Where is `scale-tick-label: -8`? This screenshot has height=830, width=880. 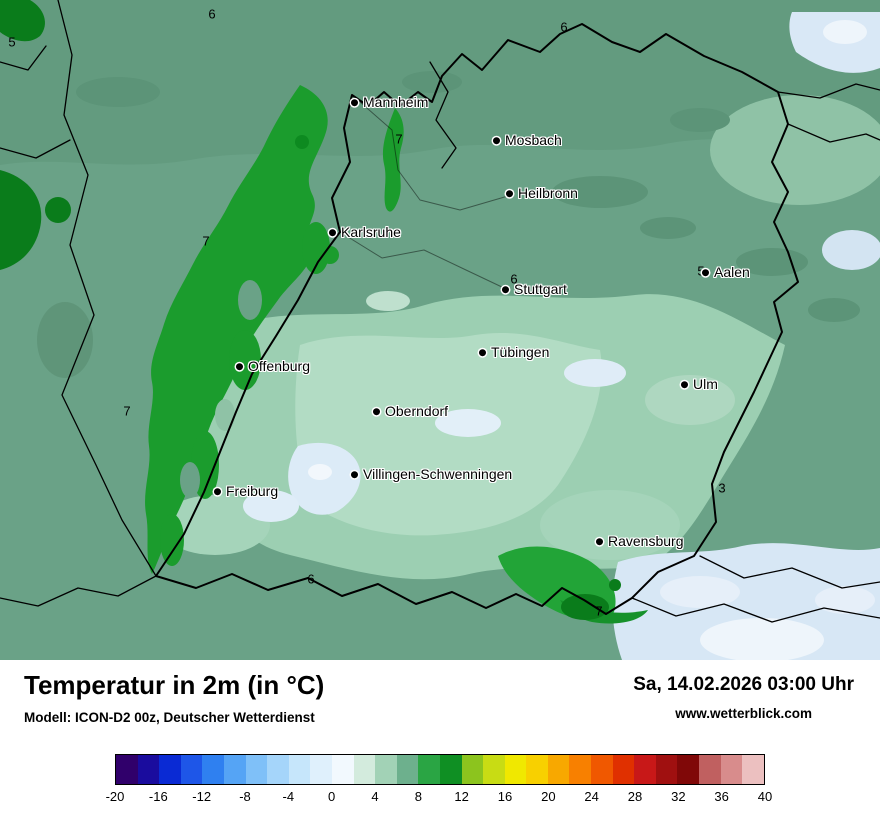
scale-tick-label: -8 is located at coordinates (245, 796).